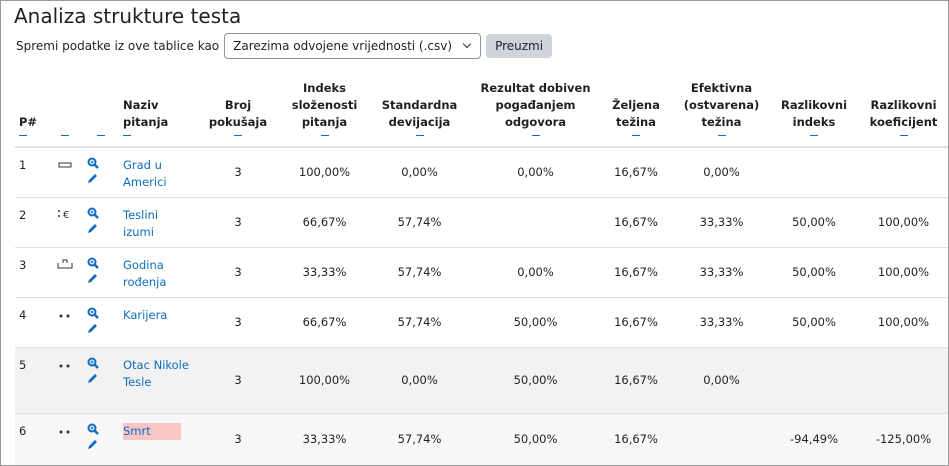 The height and width of the screenshot is (466, 949). Describe the element at coordinates (145, 273) in the screenshot. I see `question-name: Godina rođenja` at that location.